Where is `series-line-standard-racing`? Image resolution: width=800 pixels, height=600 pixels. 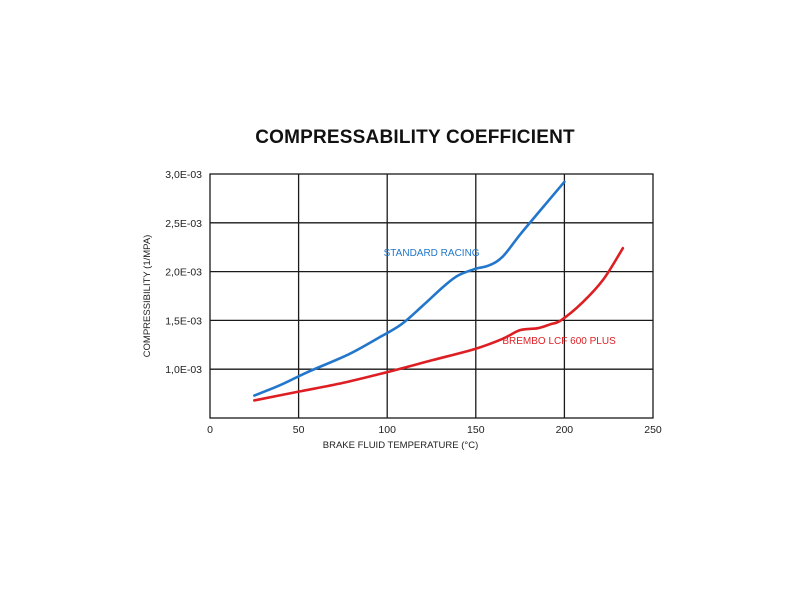
series-line-standard-racing is located at coordinates (409, 288).